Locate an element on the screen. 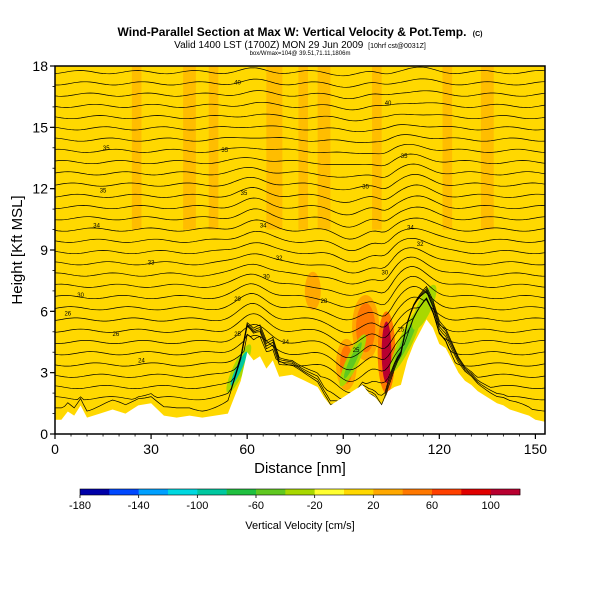 The width and height of the screenshot is (600, 600). x-tick-label: 120 is located at coordinates (440, 449).